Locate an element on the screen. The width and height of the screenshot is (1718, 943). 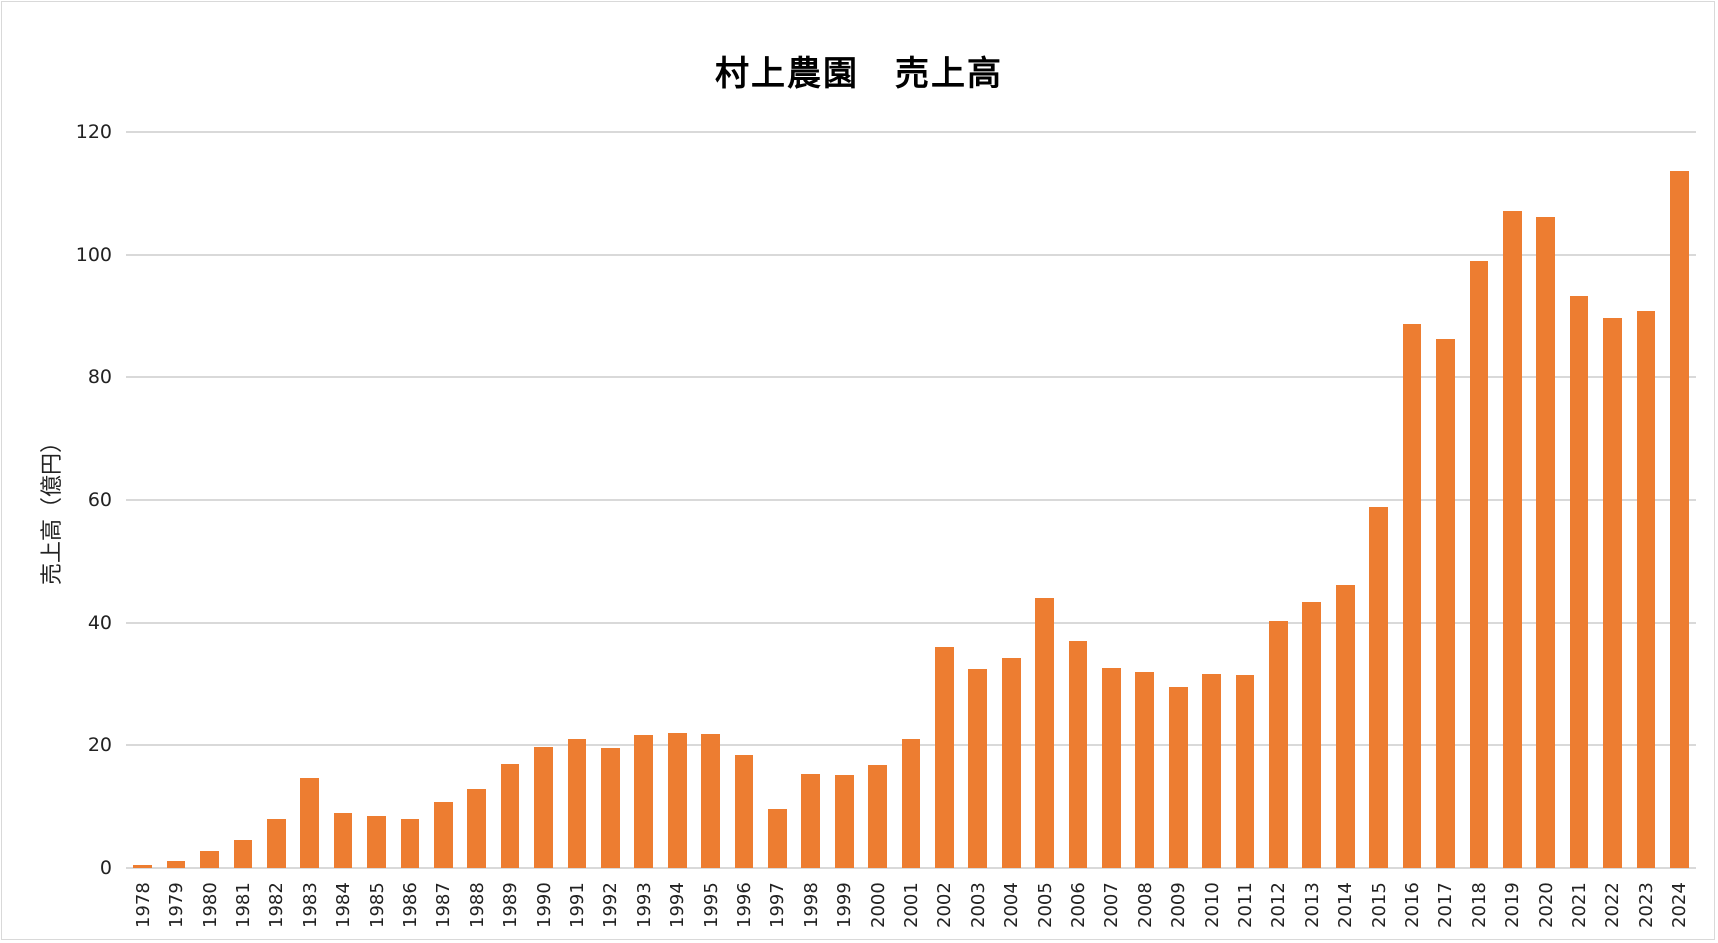
x-tick-label: 1984 is located at coordinates (344, 905).